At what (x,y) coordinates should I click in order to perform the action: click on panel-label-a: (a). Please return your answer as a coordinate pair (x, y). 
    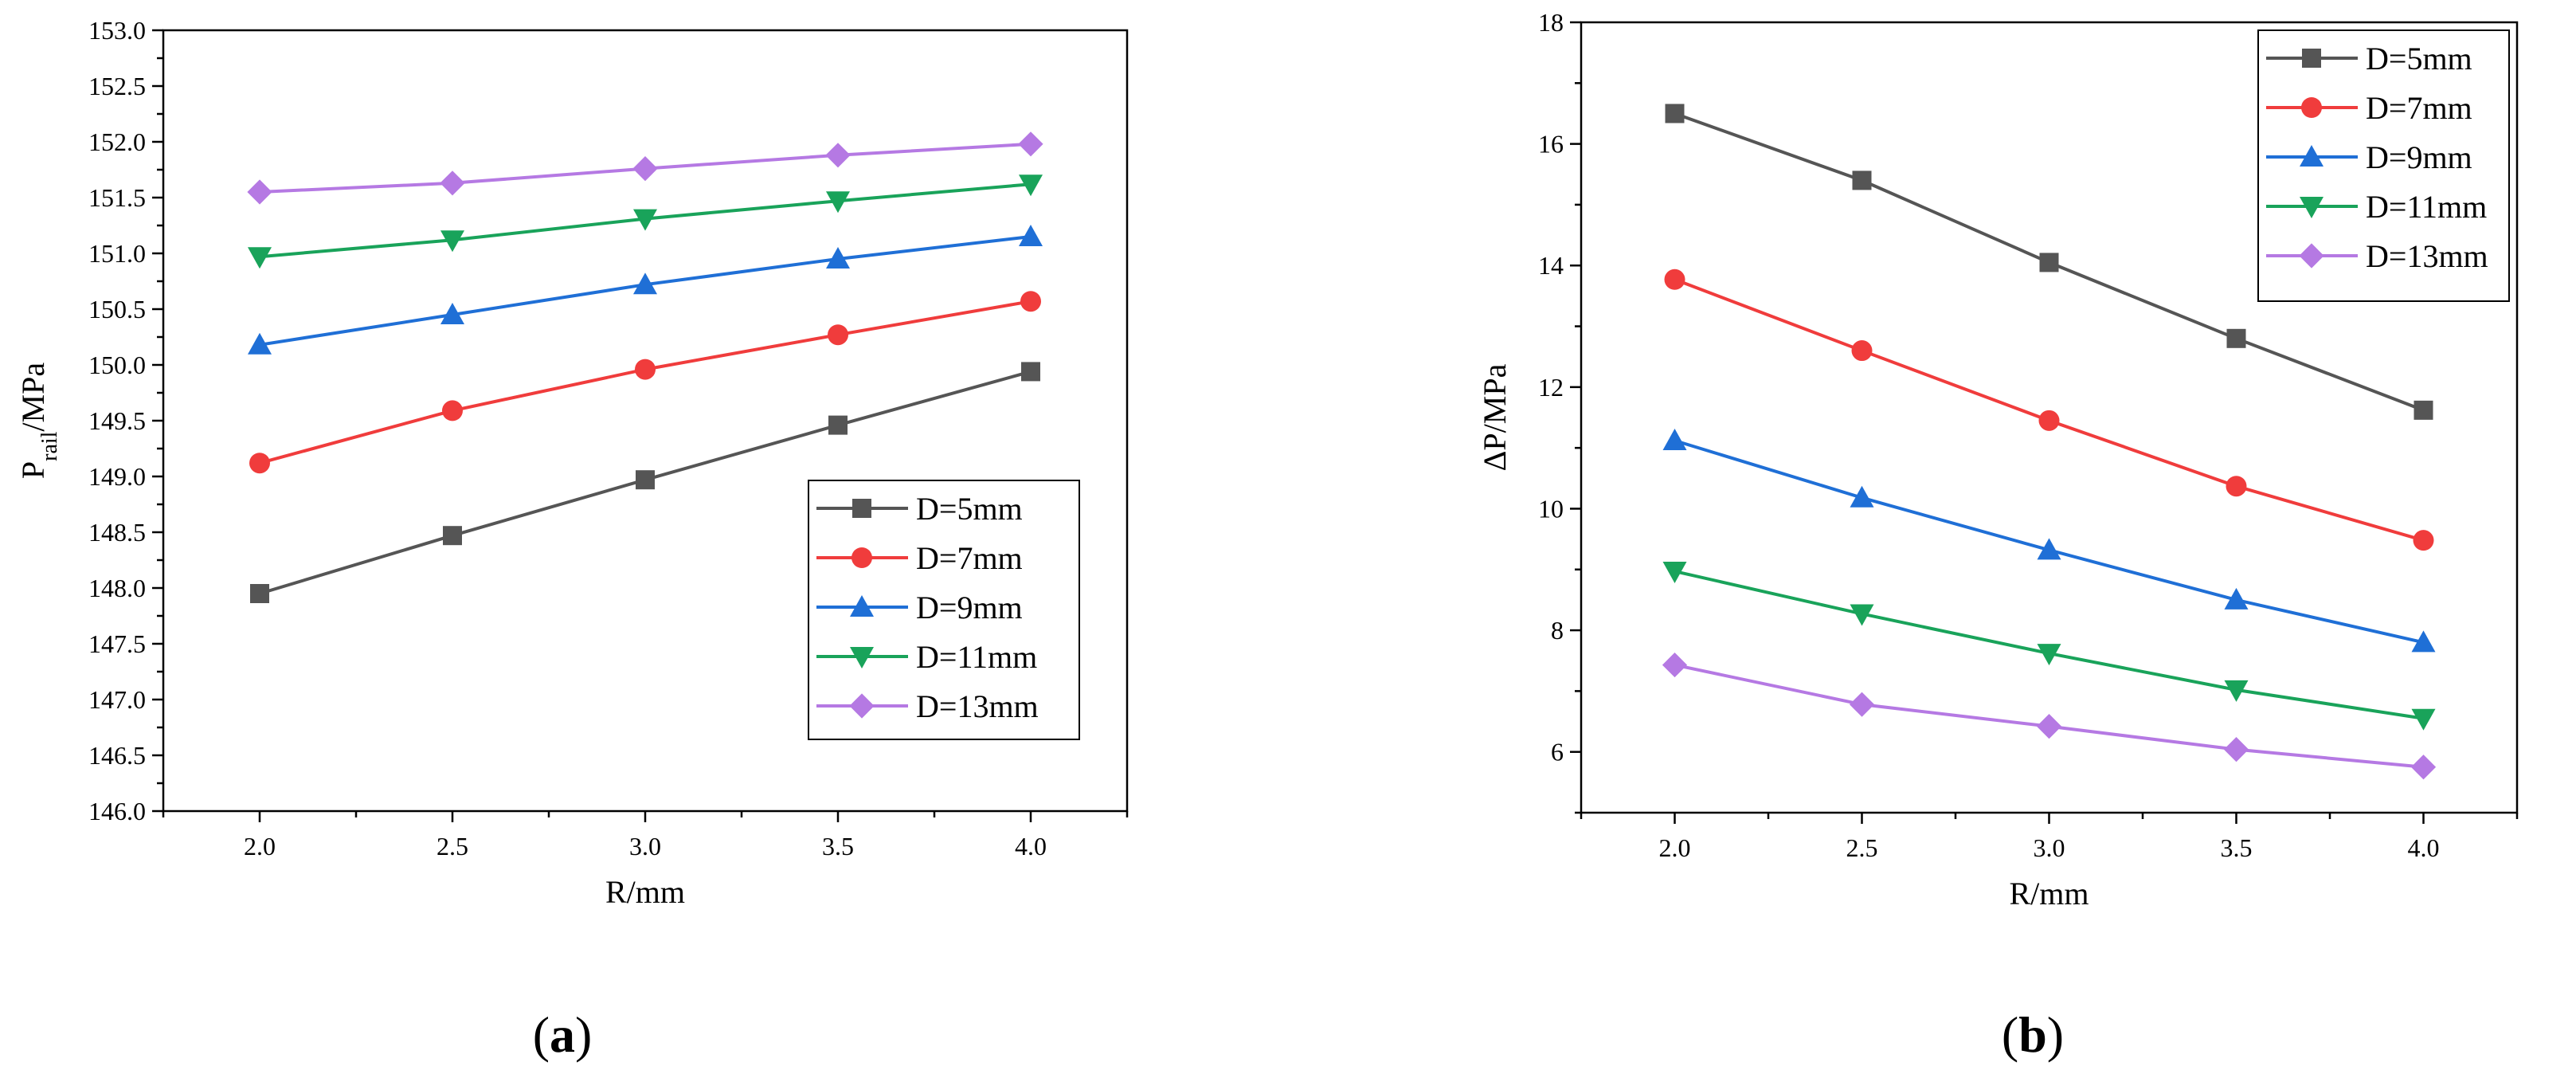
    Looking at the image, I should click on (563, 1034).